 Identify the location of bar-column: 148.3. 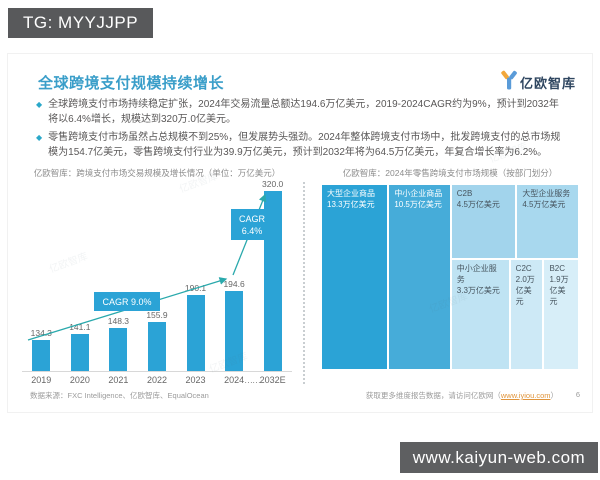
(118, 343).